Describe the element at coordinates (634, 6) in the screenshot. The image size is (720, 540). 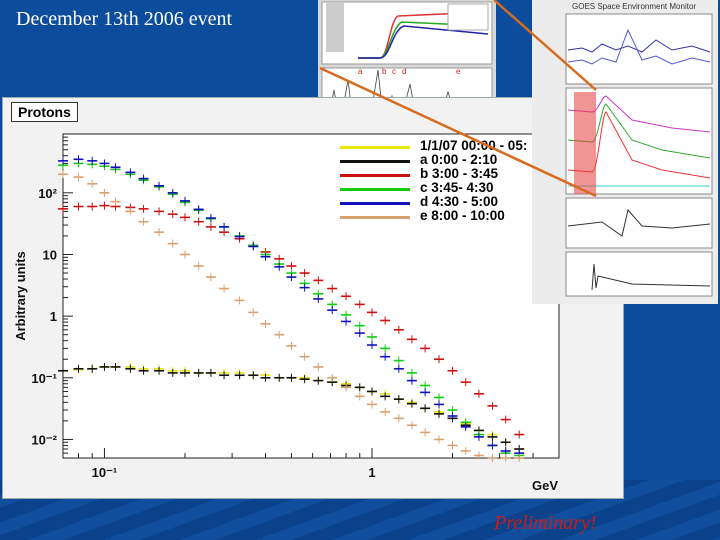
I see `goes-title: GOES Space Environment Monitor` at that location.